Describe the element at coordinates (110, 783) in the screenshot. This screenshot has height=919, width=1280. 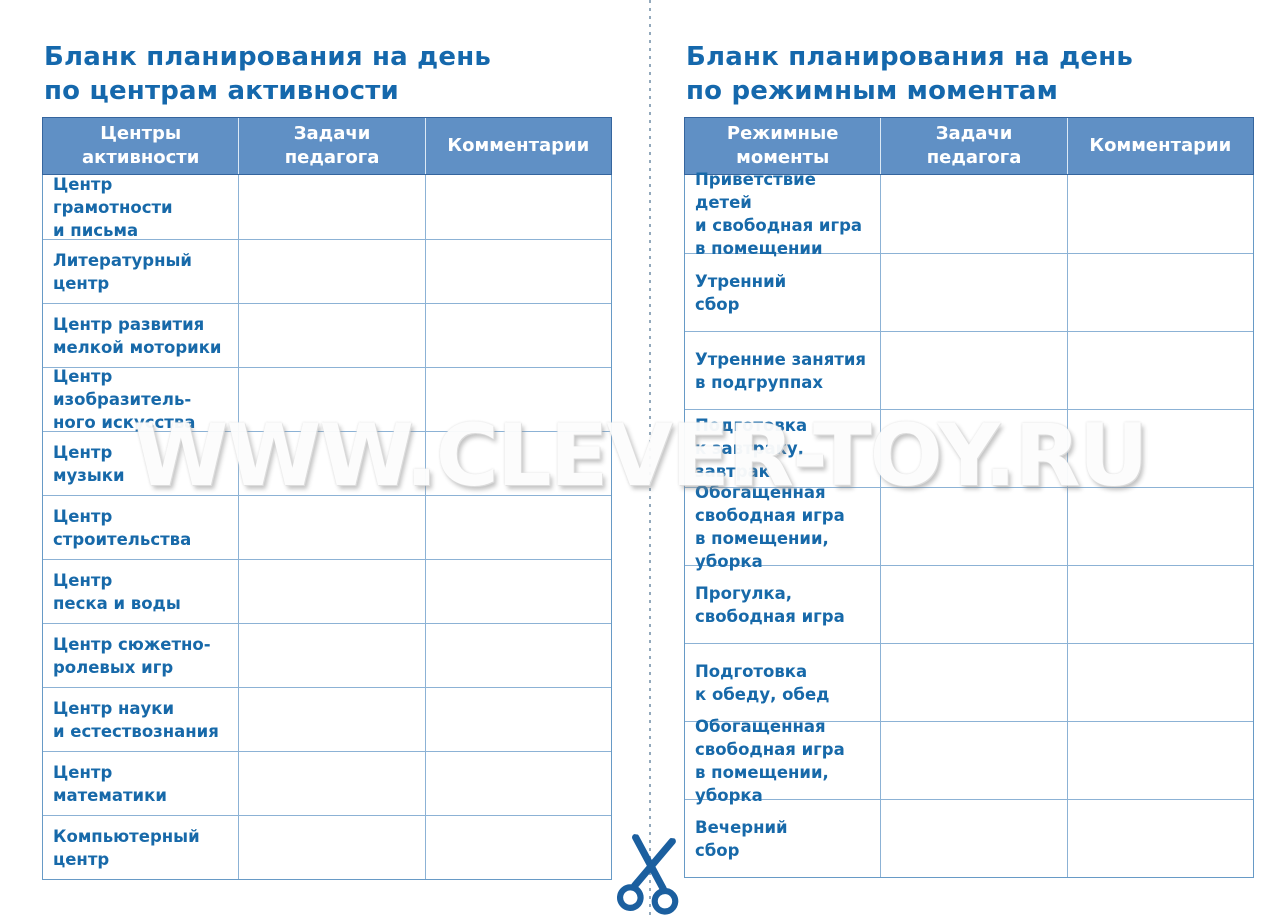
I see `row-label-cell: Центр математики` at that location.